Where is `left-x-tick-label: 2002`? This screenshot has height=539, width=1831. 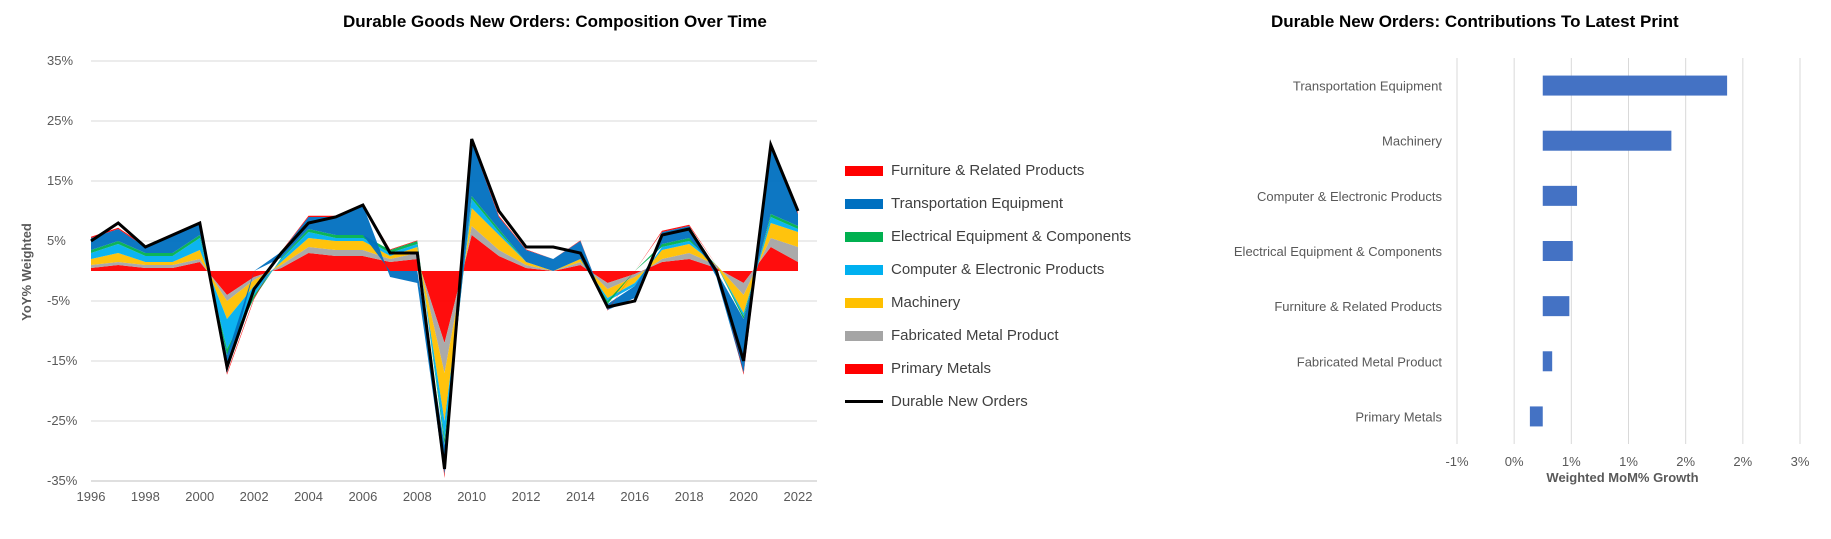 left-x-tick-label: 2002 is located at coordinates (254, 496).